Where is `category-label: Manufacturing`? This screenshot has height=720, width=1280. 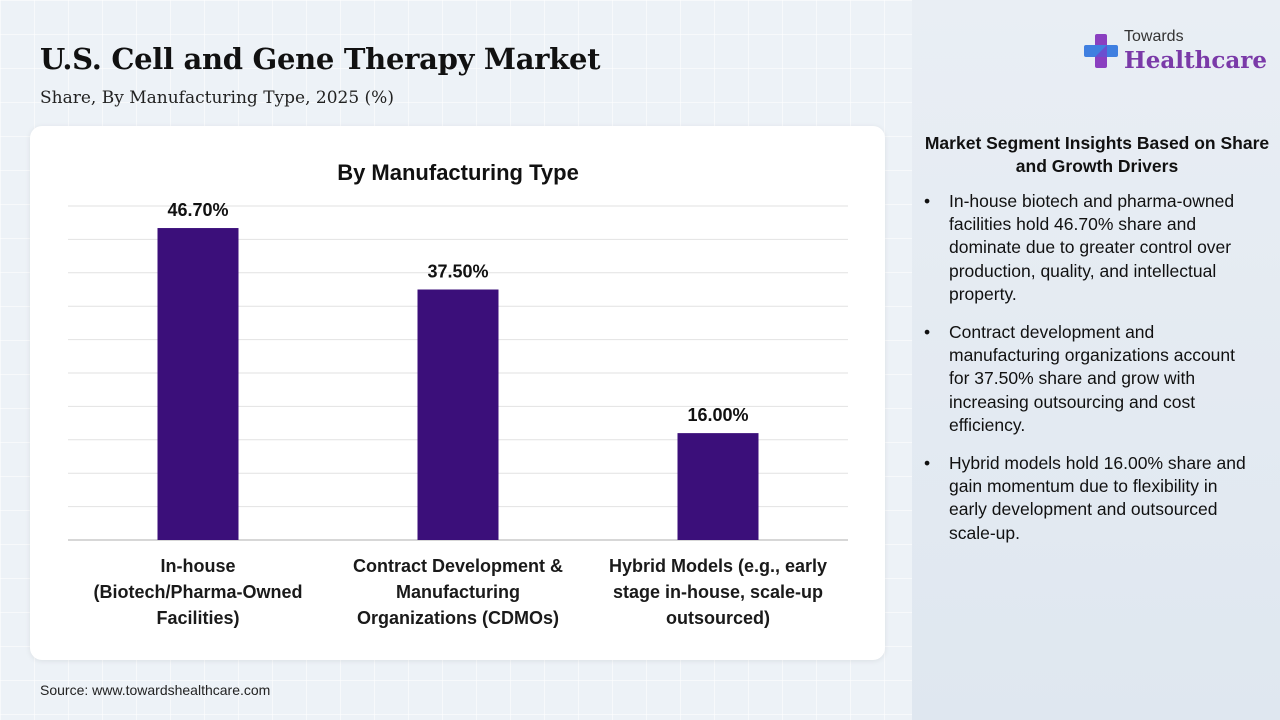 category-label: Manufacturing is located at coordinates (458, 592).